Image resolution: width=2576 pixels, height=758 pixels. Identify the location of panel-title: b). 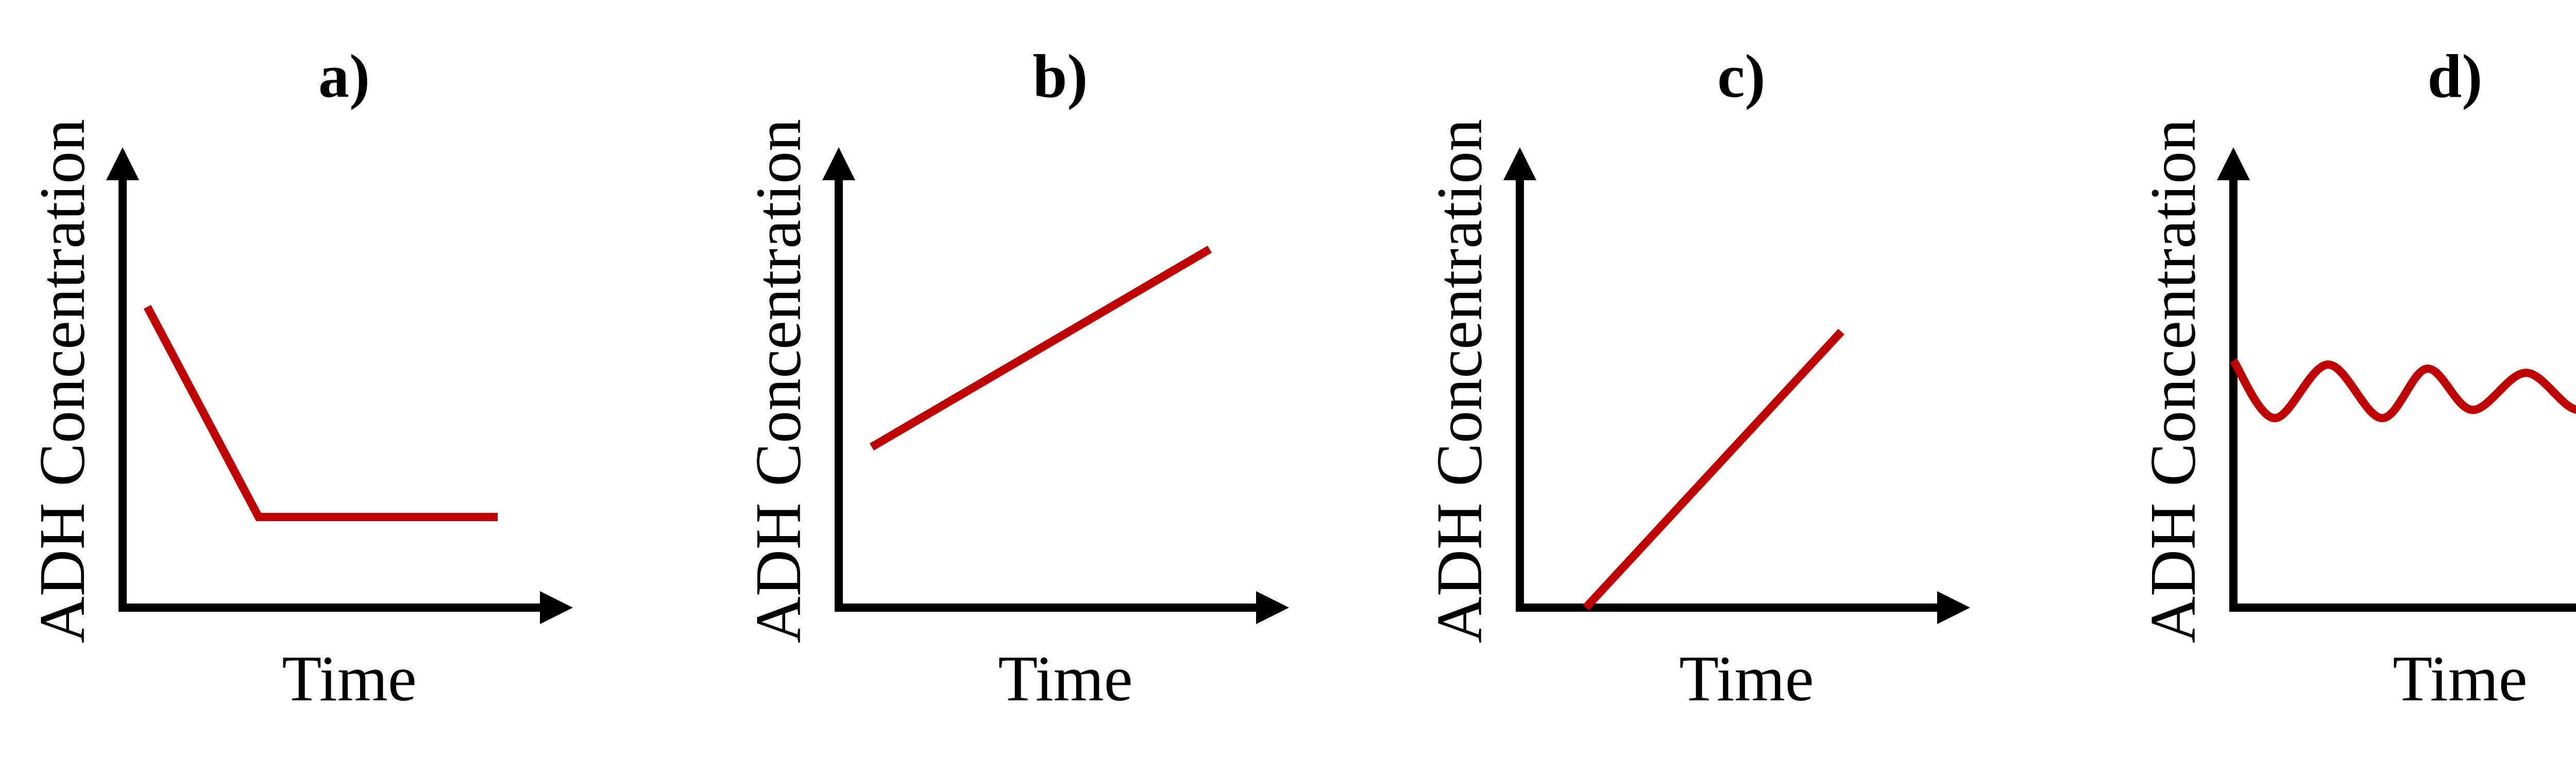
(1060, 76).